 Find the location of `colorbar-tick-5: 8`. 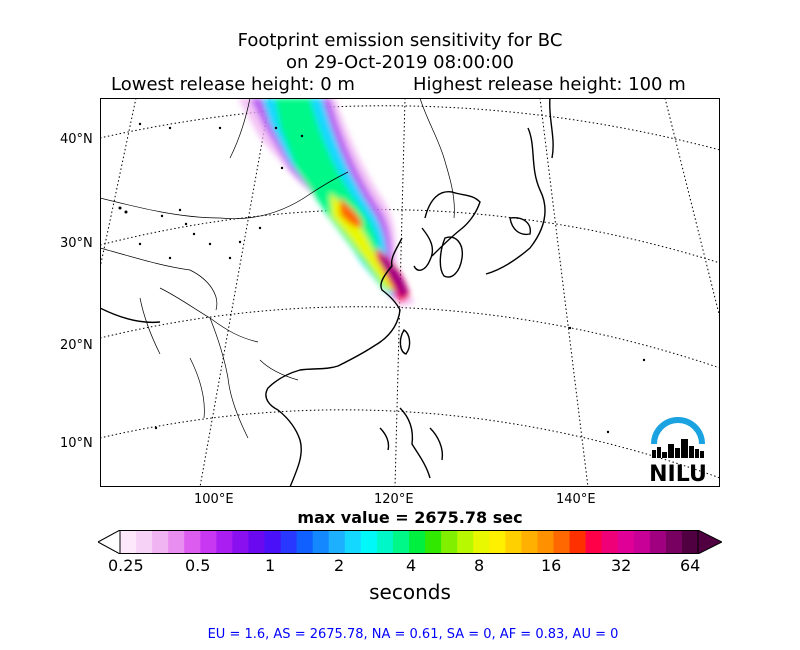

colorbar-tick-5: 8 is located at coordinates (479, 565).